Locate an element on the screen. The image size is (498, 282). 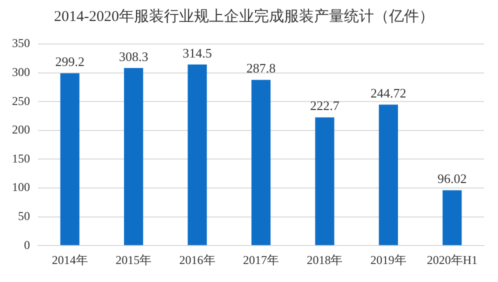
data-label: 308.3 is located at coordinates (133, 56).